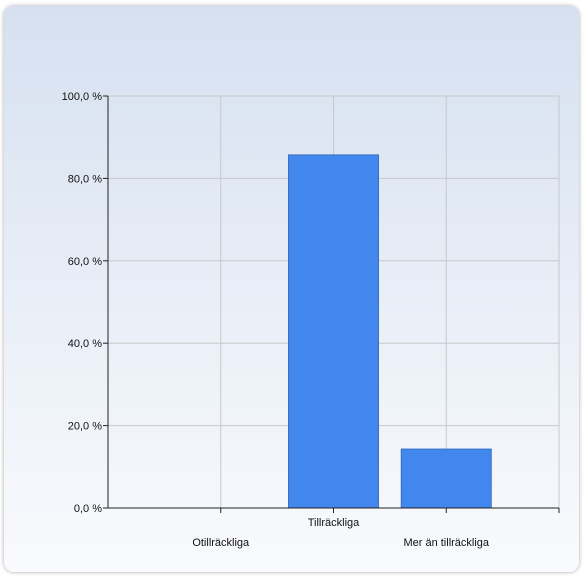  What do you see at coordinates (82, 303) in the screenshot?
I see `y-tick-labels: 0,0 % 20,0 % 40,0 % 60,0 % 80,0 % 100,0 %` at bounding box center [82, 303].